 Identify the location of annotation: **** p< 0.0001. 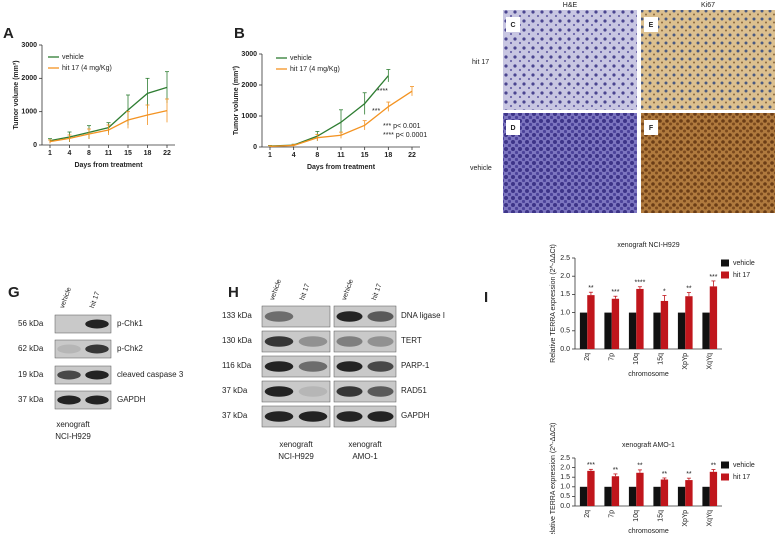
(405, 135).